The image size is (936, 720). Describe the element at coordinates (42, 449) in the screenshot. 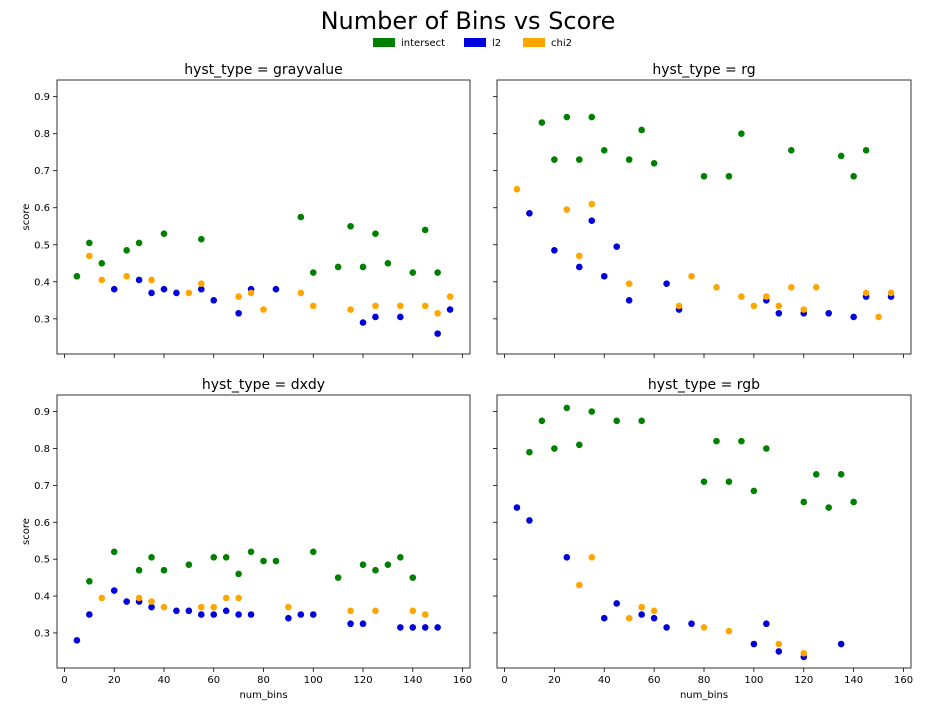

I see `y-tick-label: 0.8` at that location.